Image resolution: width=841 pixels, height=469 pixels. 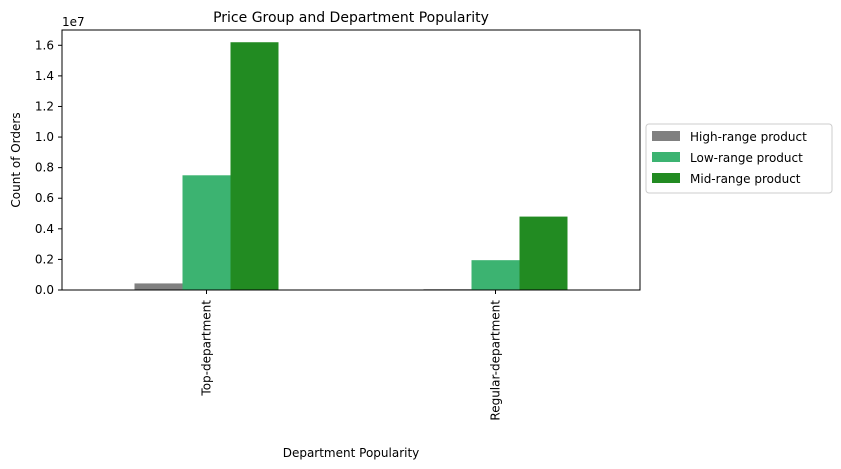 What do you see at coordinates (746, 158) in the screenshot?
I see `legend-label: Low-range product` at bounding box center [746, 158].